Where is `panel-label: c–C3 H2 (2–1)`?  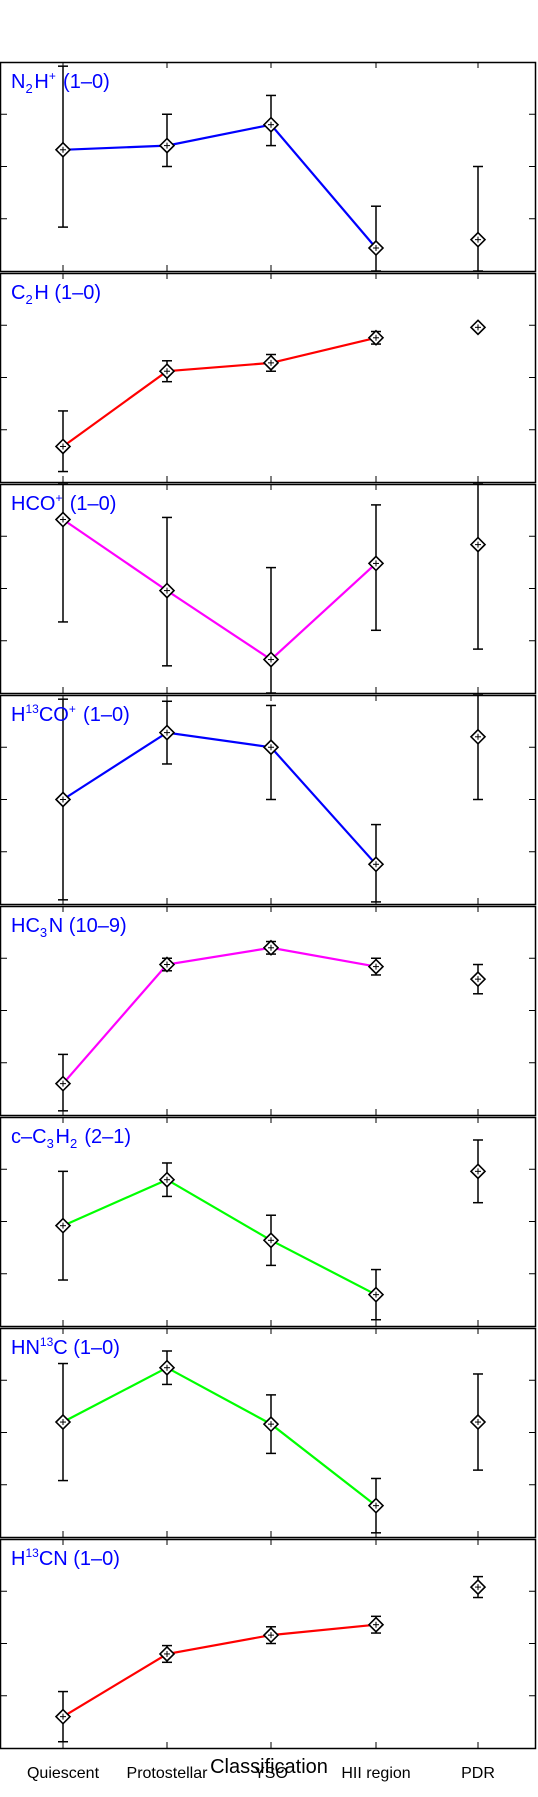
panel-label: c–C3 H2 (2–1) is located at coordinates (71, 1138).